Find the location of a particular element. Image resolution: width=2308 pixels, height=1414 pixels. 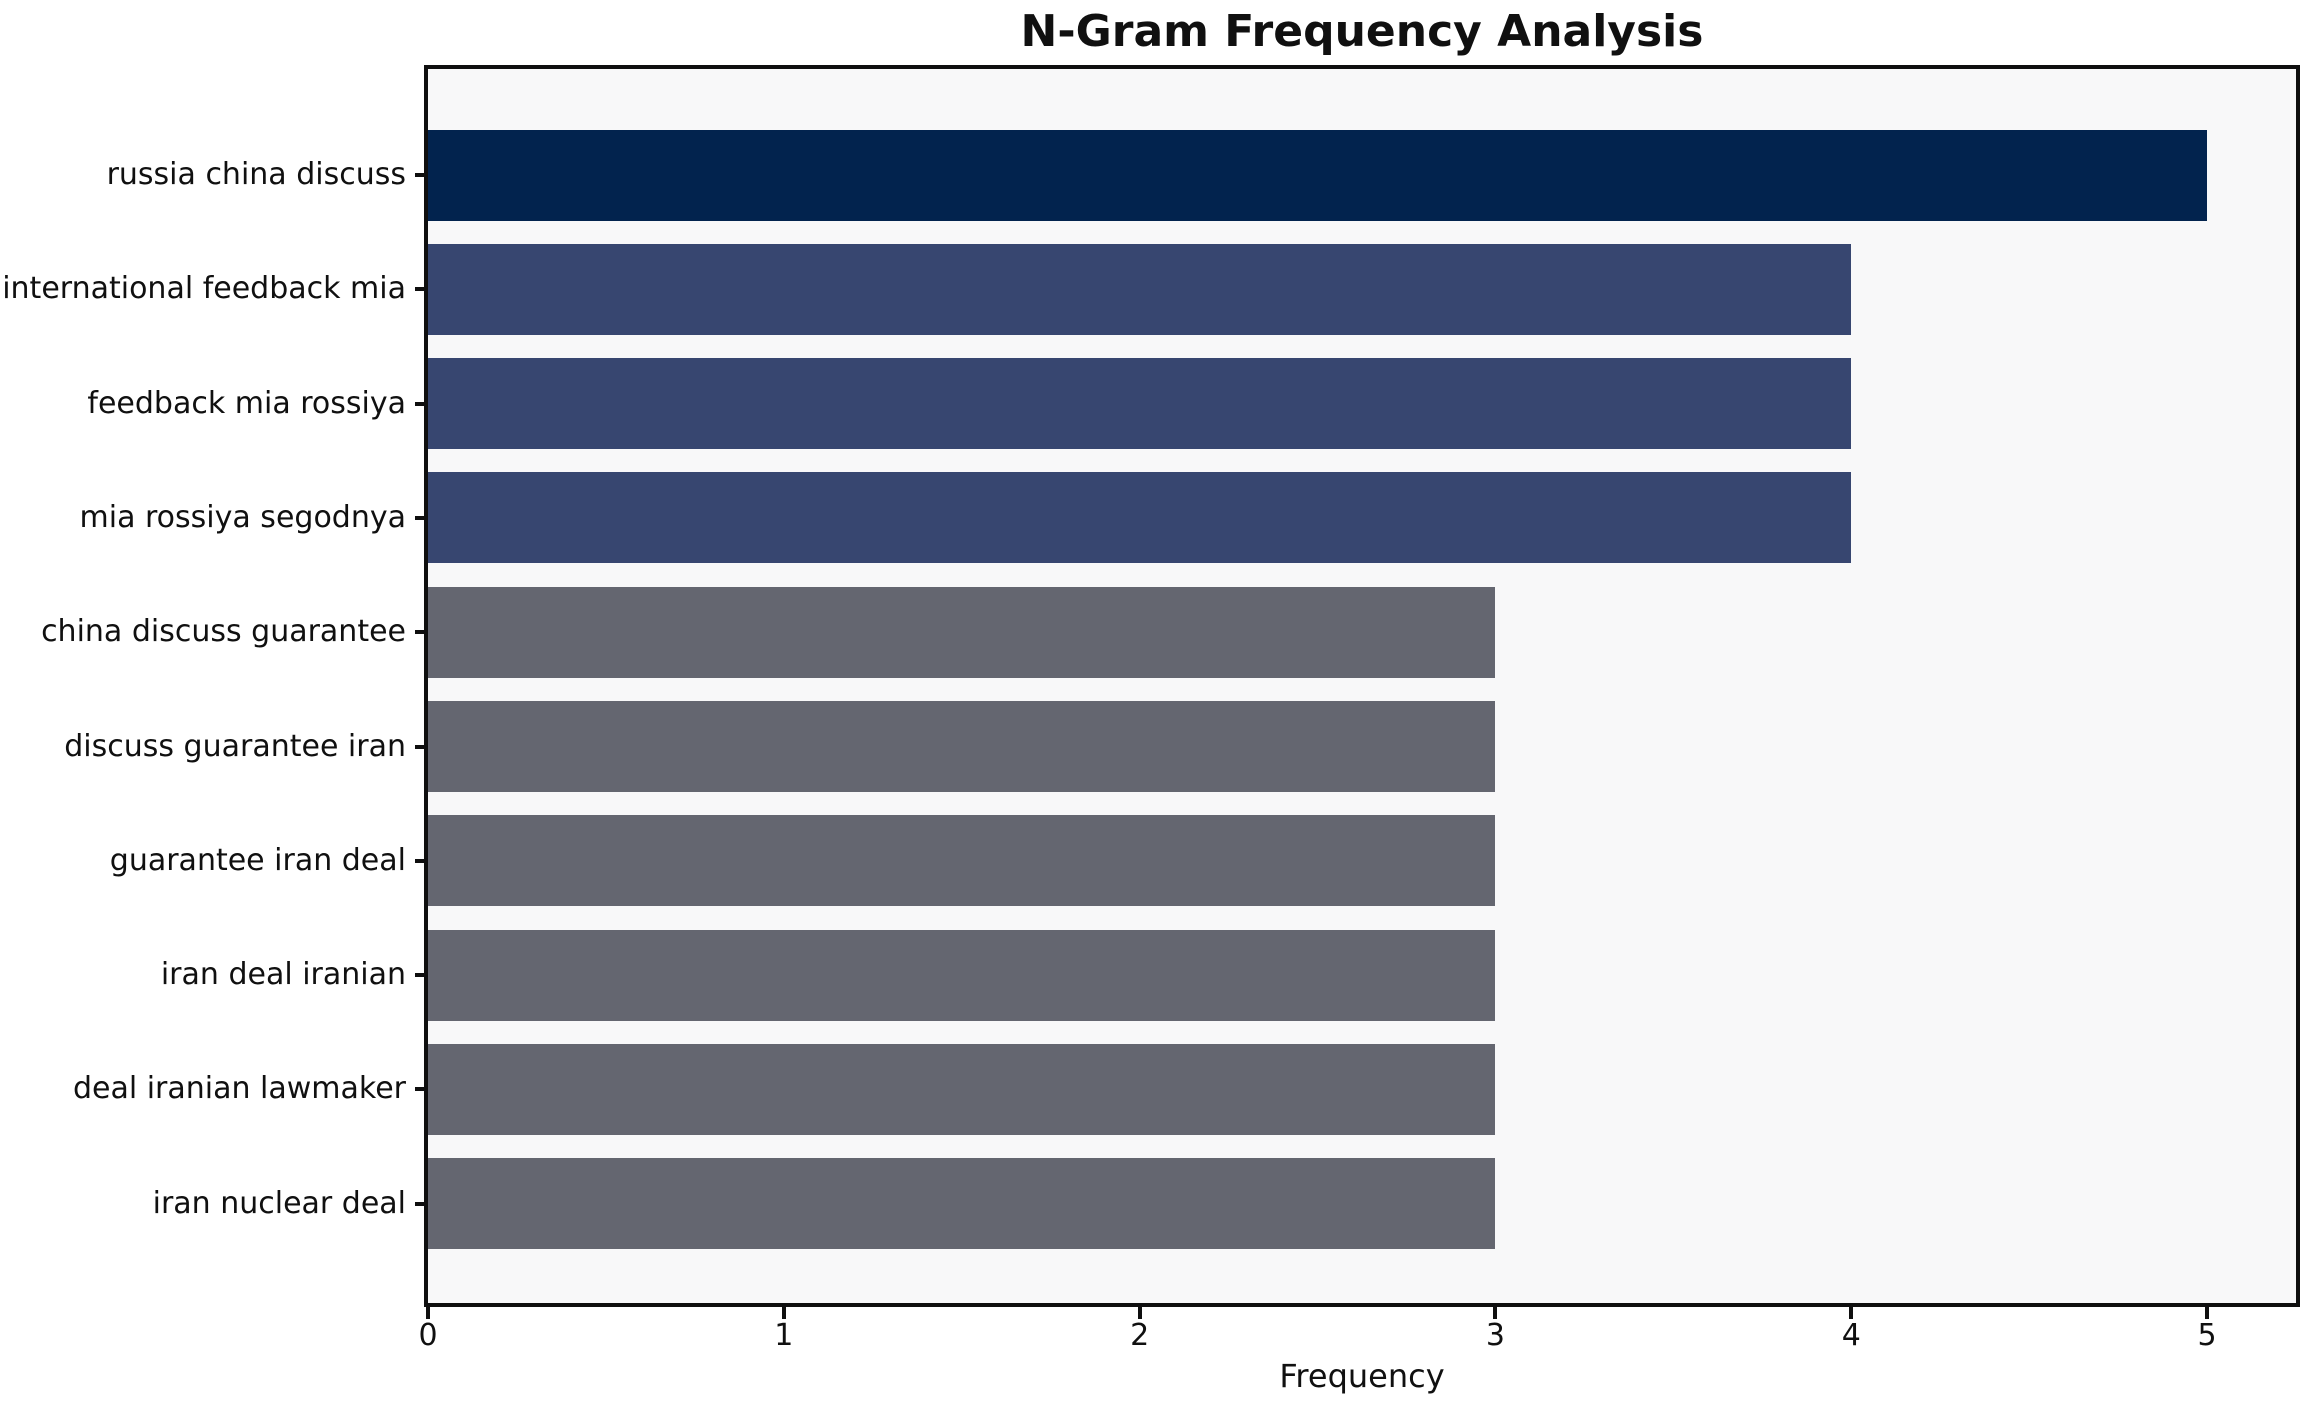

x-axis-title: Frequency is located at coordinates (1362, 1376).